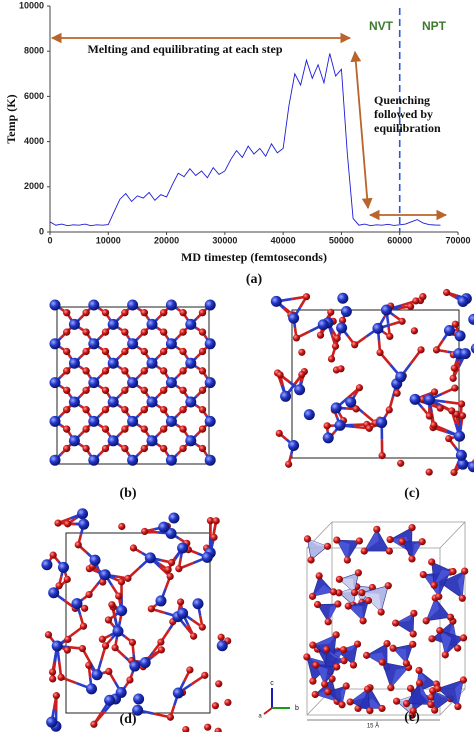 This screenshot has width=474, height=732. What do you see at coordinates (166, 240) in the screenshot?
I see `x-tick-label: 20000` at bounding box center [166, 240].